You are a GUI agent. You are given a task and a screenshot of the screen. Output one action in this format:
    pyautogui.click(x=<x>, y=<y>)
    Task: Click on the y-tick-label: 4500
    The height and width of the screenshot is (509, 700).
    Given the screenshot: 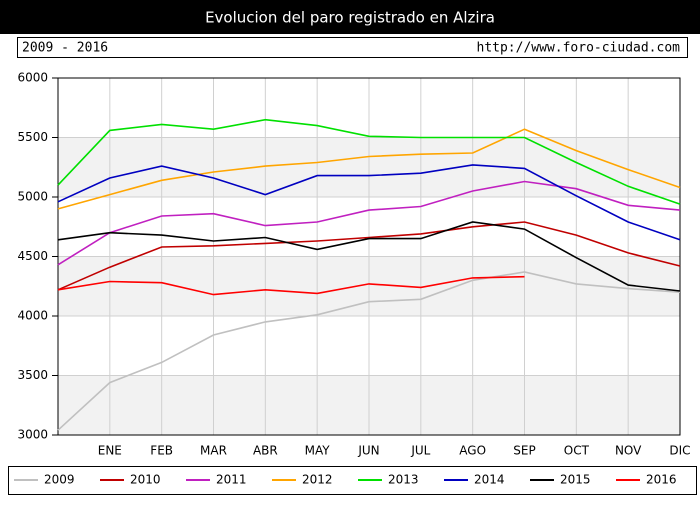 What is the action you would take?
    pyautogui.click(x=32, y=256)
    